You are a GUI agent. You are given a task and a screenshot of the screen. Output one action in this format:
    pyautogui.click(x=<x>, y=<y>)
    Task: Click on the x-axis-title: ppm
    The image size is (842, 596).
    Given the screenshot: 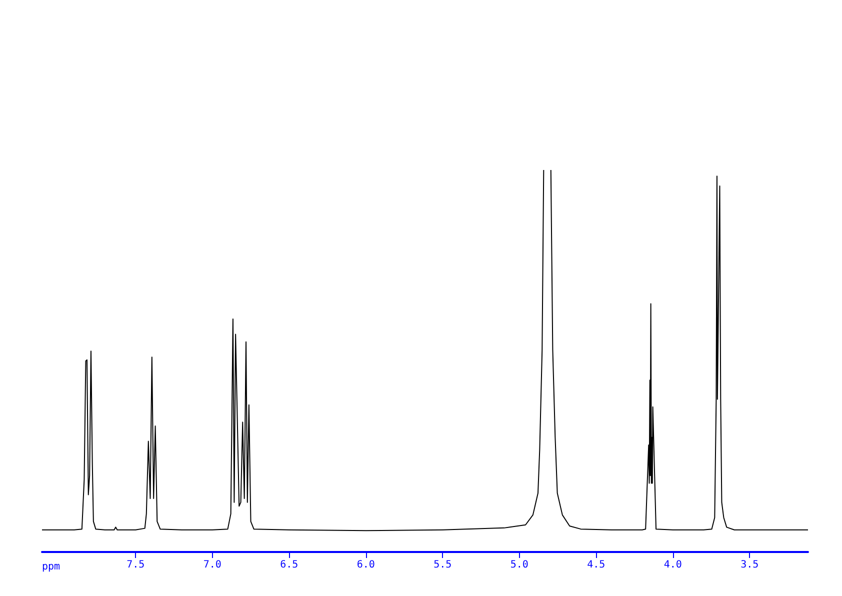 What is the action you would take?
    pyautogui.click(x=51, y=567)
    